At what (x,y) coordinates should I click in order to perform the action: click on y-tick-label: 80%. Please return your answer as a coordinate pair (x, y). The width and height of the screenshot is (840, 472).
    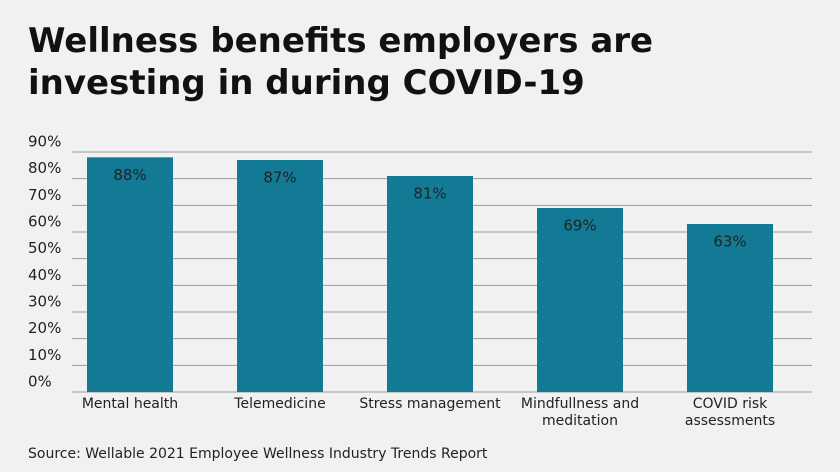
    Looking at the image, I should click on (44, 168).